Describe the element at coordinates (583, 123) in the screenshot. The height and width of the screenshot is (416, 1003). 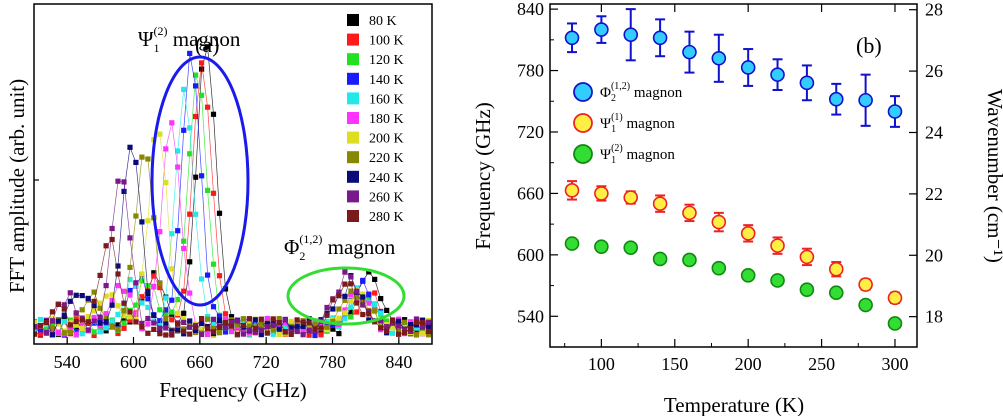
I see `b-legend-marker` at that location.